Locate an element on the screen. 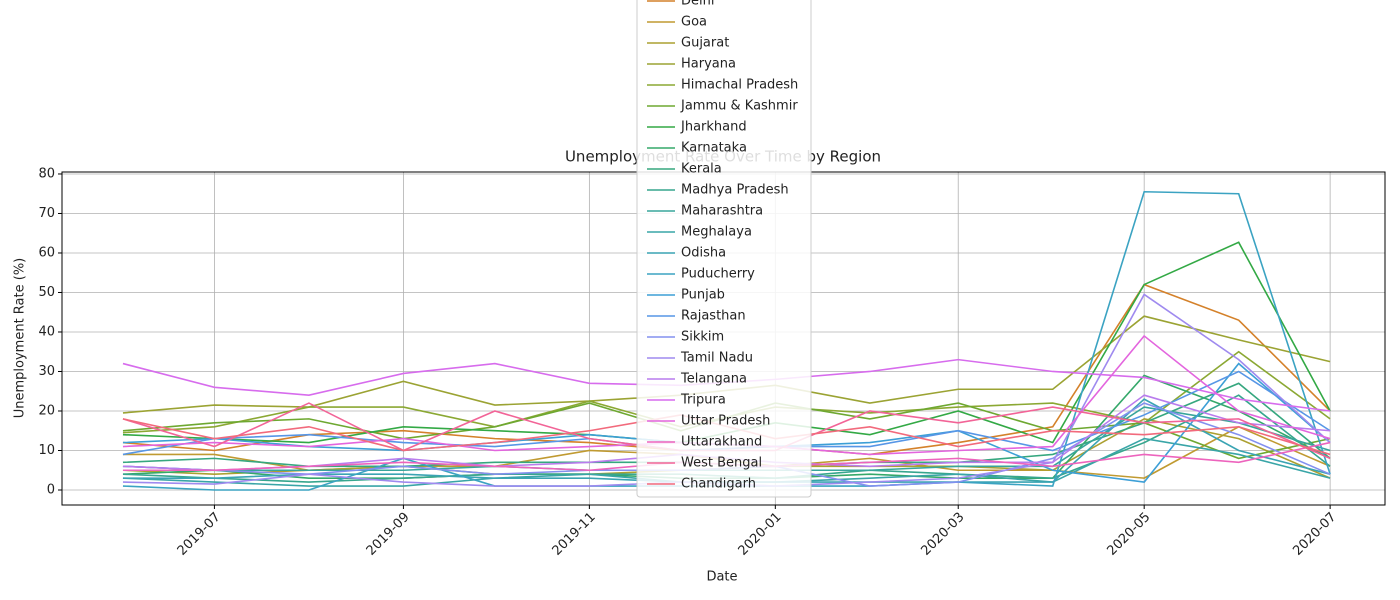 This screenshot has width=1400, height=600. legend-label: Meghalaya is located at coordinates (716, 232).